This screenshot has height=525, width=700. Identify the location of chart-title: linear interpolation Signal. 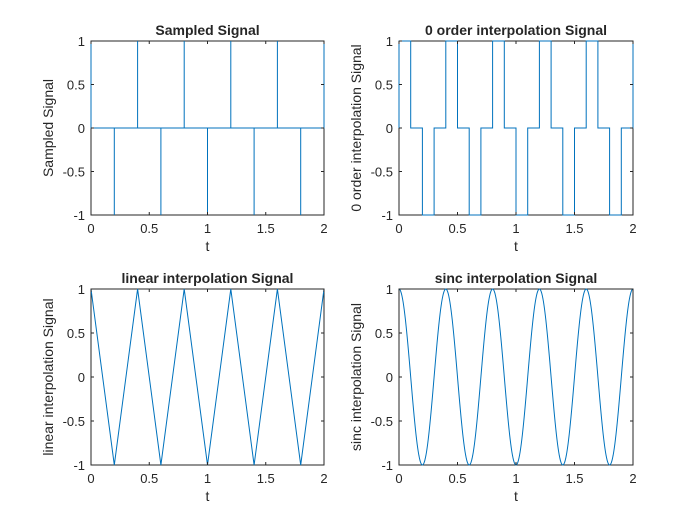
(208, 278).